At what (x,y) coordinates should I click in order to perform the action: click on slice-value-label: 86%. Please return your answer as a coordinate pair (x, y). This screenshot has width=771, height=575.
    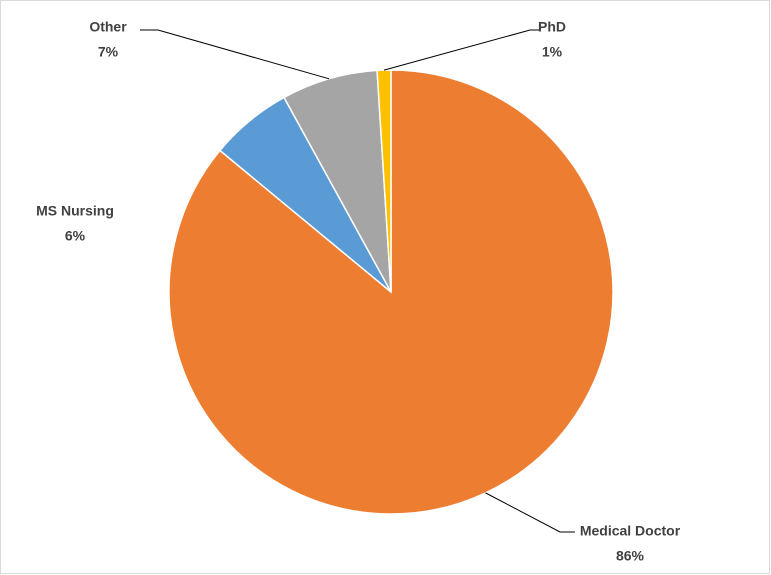
    Looking at the image, I should click on (630, 556).